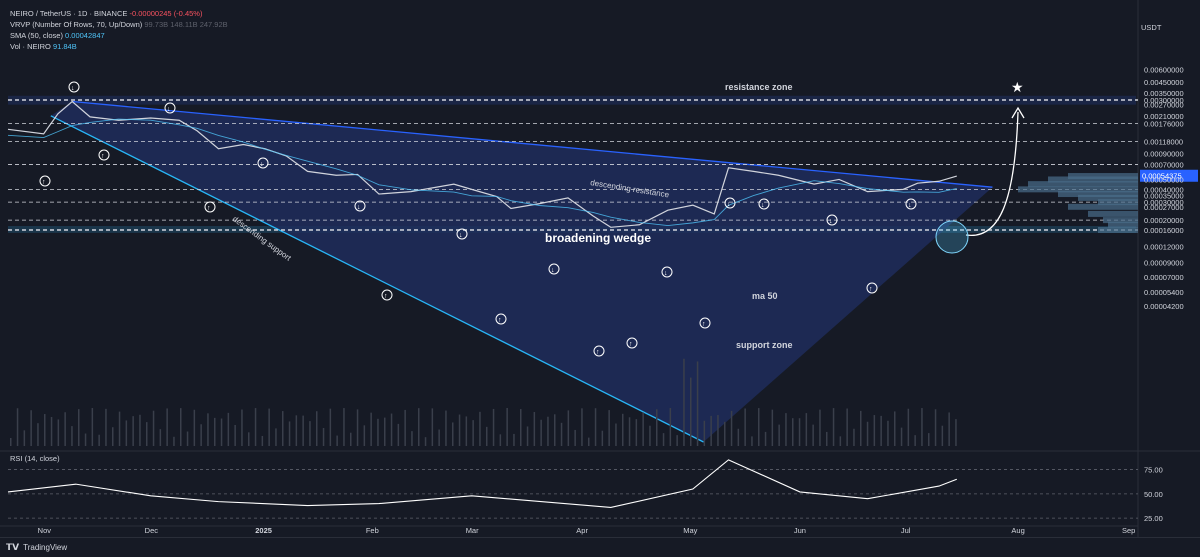 The height and width of the screenshot is (557, 1200). I want to click on price-tick-11: 0.00050000, so click(1164, 179).